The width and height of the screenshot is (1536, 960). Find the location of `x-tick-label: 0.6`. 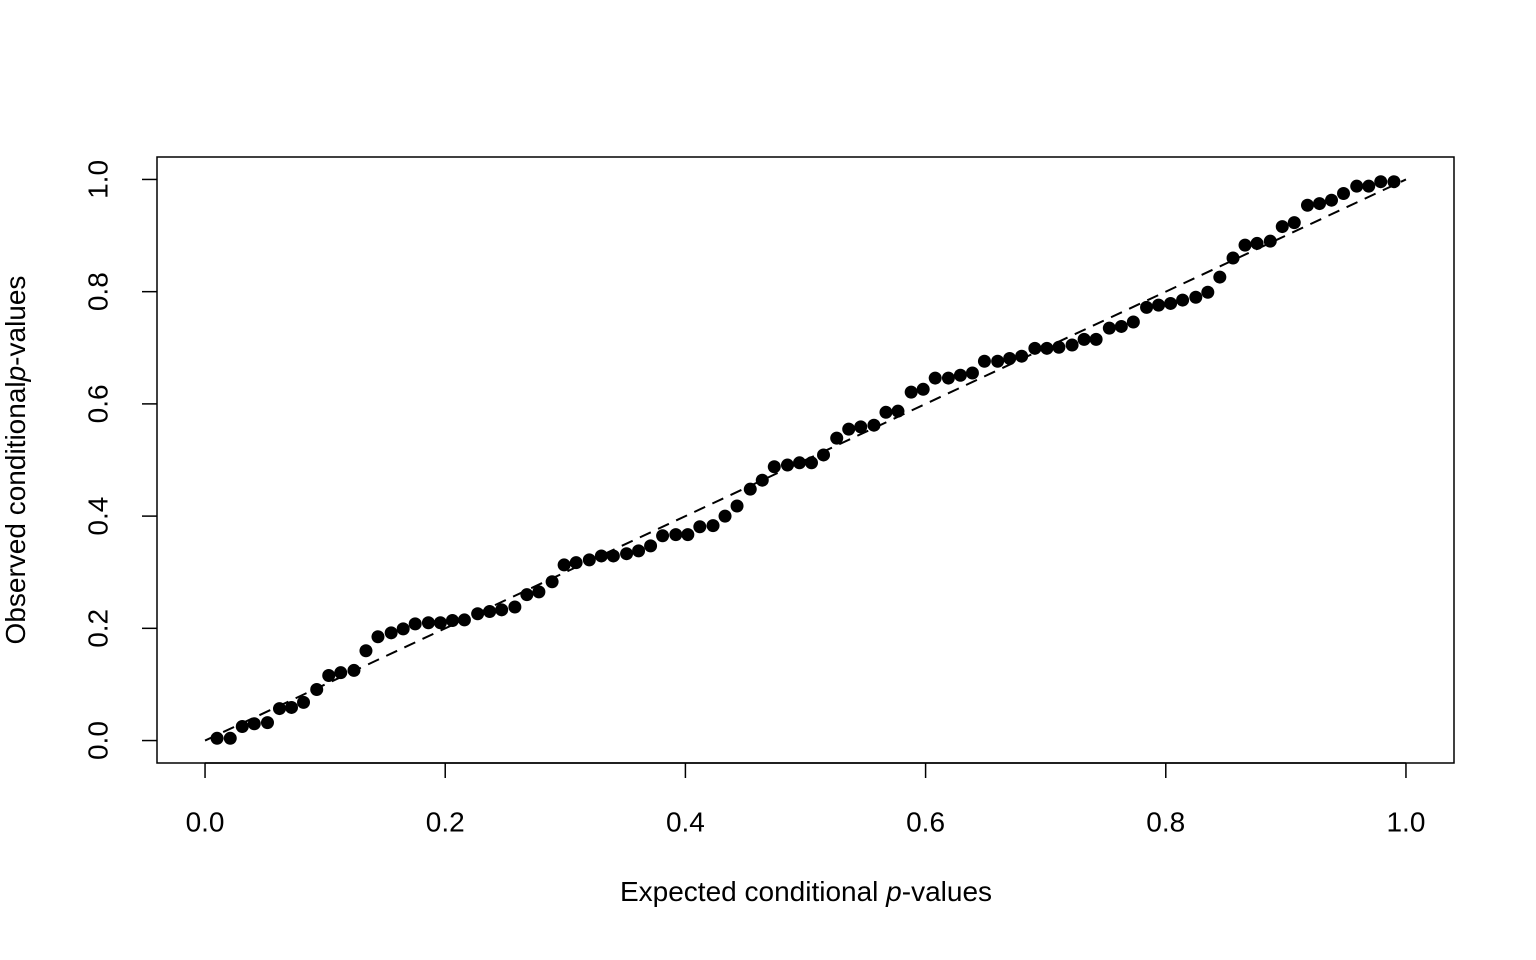

x-tick-label: 0.6 is located at coordinates (925, 821).